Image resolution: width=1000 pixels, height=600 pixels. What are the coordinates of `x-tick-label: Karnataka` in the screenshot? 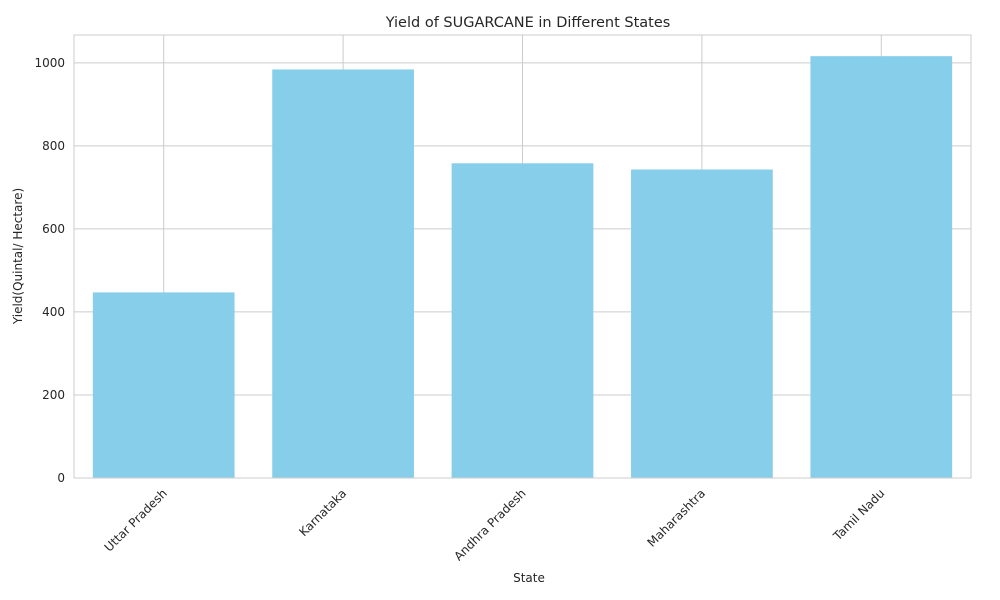 It's located at (322, 512).